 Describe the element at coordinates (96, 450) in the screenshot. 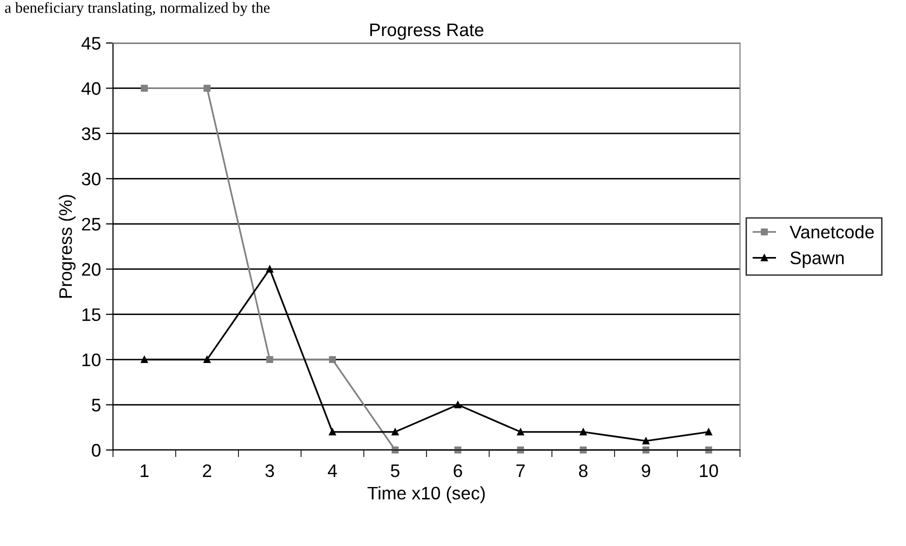

I see `y-tick-label: 0` at that location.